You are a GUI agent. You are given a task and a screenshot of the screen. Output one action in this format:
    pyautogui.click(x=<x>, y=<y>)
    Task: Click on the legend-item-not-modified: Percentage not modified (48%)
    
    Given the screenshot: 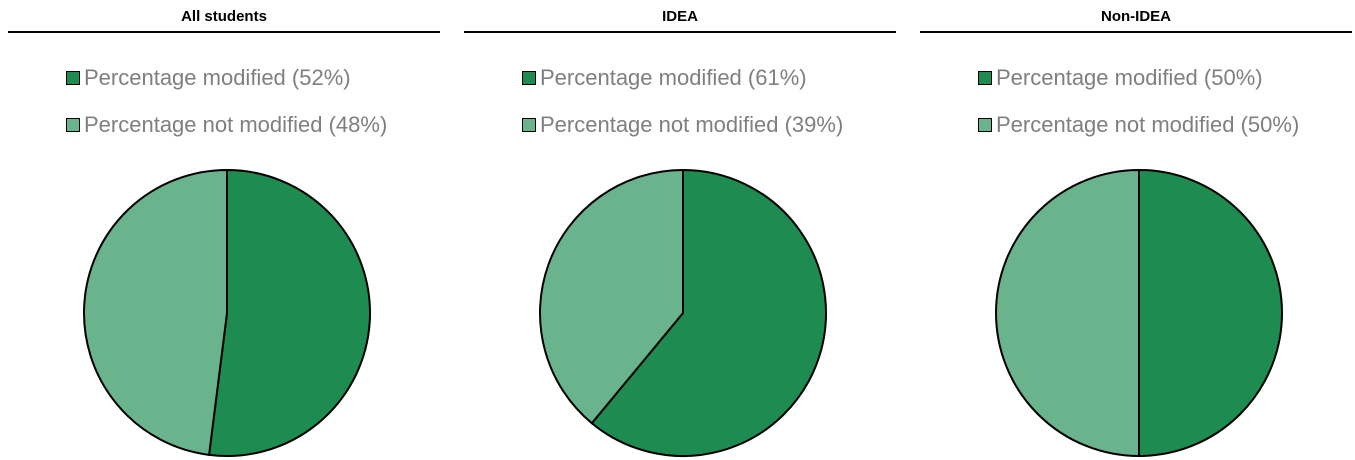 What is the action you would take?
    pyautogui.click(x=226, y=125)
    